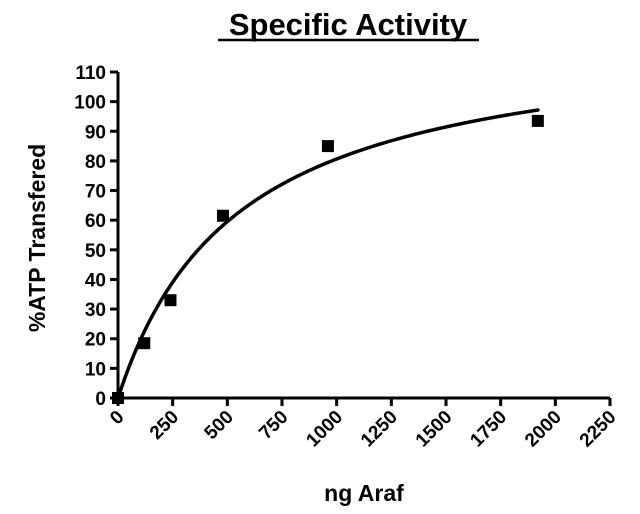 The image size is (640, 514). I want to click on x-axis-label: ng Araf, so click(364, 493).